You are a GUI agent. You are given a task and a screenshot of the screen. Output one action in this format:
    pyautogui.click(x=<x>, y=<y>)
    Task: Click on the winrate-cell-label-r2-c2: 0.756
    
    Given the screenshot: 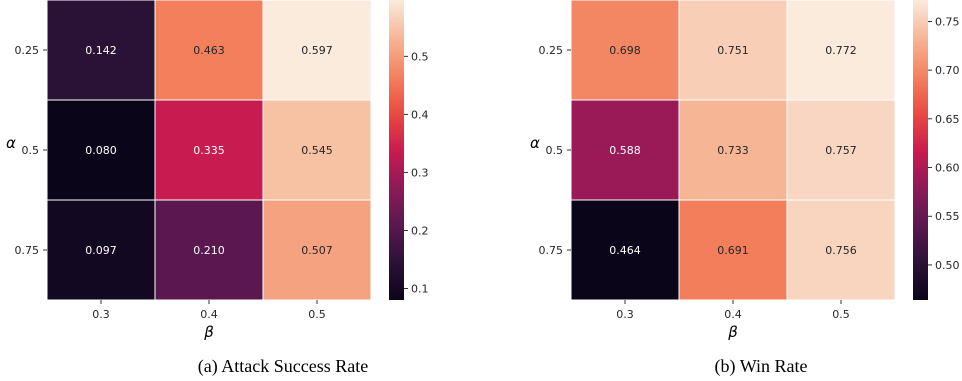 What is the action you would take?
    pyautogui.click(x=841, y=250)
    